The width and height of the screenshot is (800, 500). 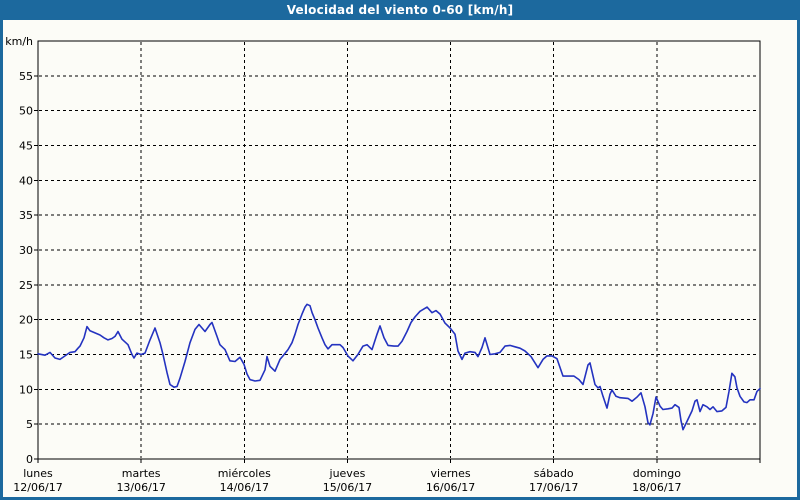 What do you see at coordinates (26, 389) in the screenshot?
I see `y-tick-label-10: 10` at bounding box center [26, 389].